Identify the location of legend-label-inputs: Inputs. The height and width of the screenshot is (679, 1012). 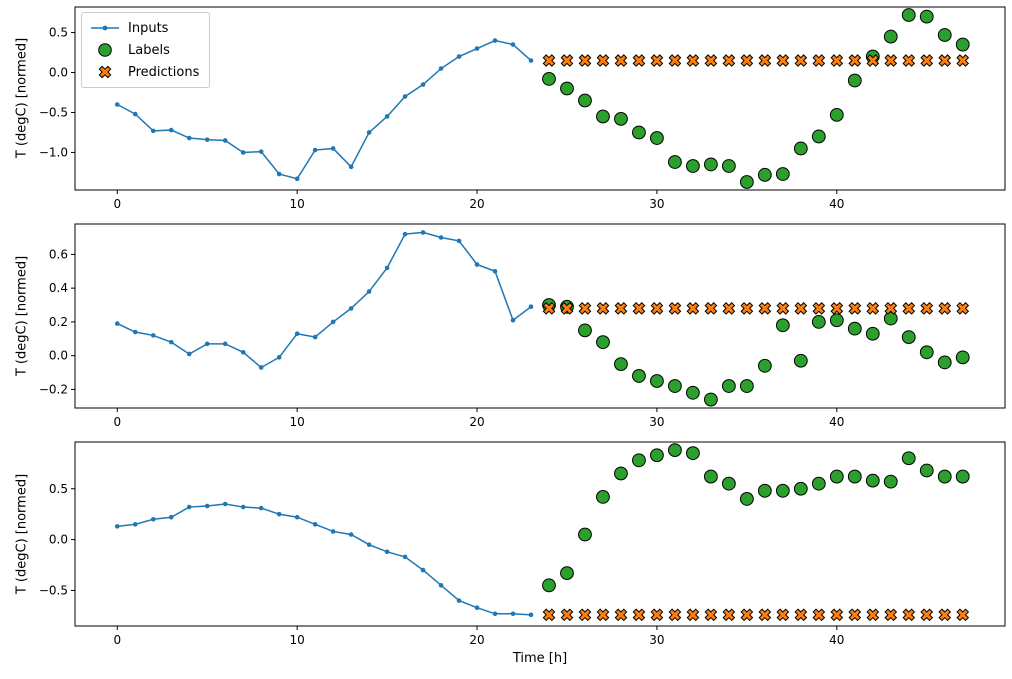
(148, 28).